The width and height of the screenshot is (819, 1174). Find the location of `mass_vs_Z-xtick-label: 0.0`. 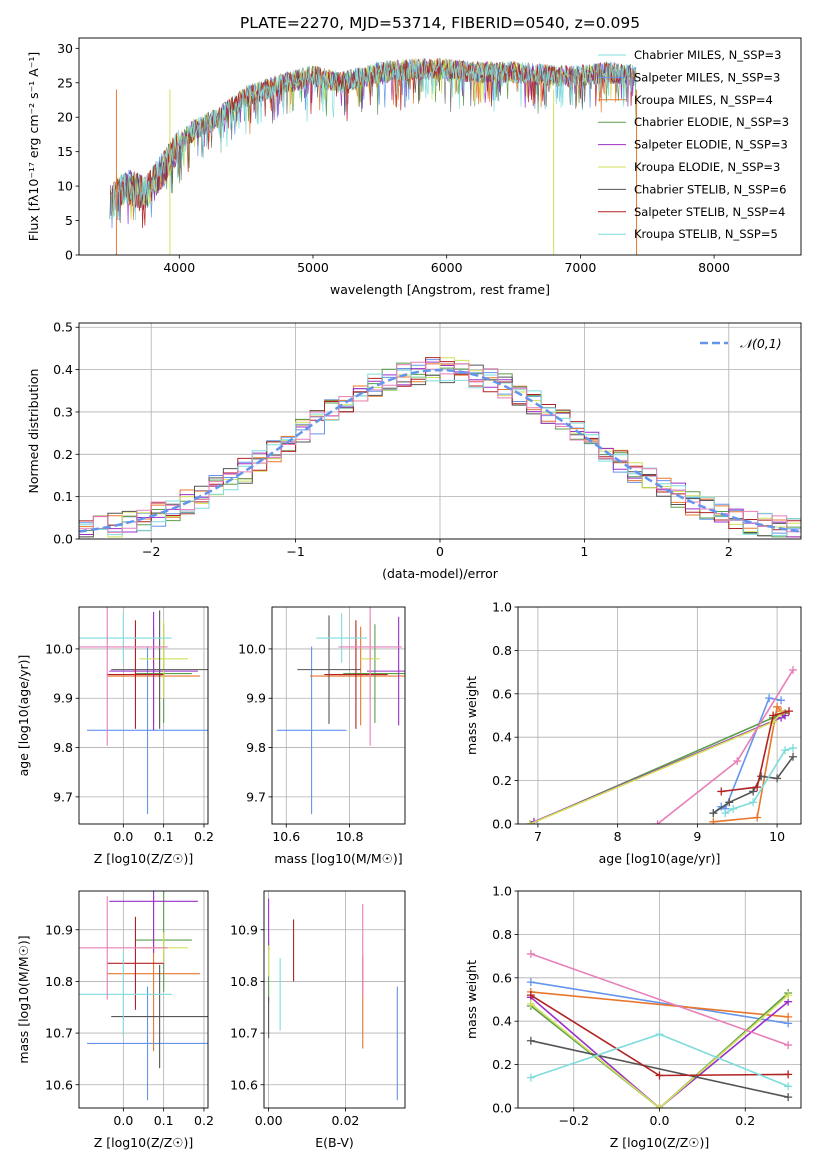

mass_vs_Z-xtick-label: 0.0 is located at coordinates (123, 1120).